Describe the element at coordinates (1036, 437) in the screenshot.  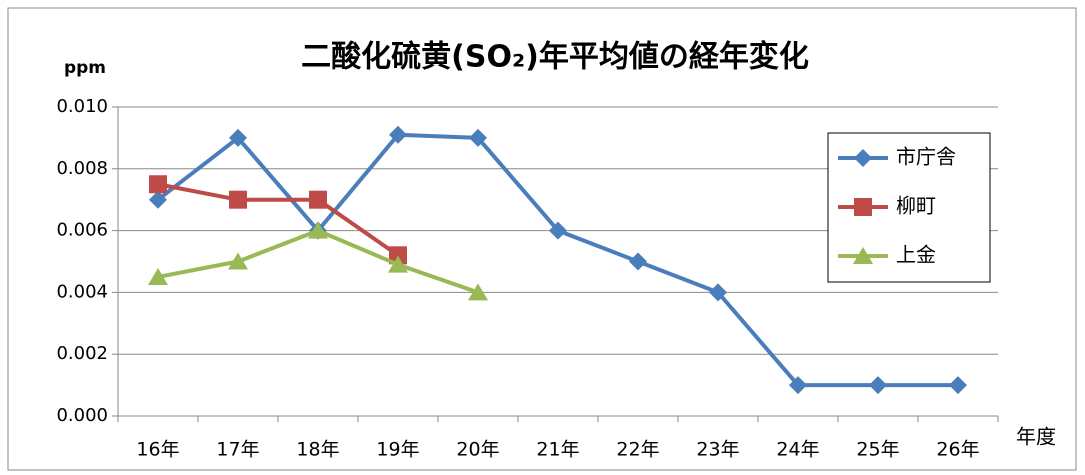
I see `x-axis-label: 年度` at that location.